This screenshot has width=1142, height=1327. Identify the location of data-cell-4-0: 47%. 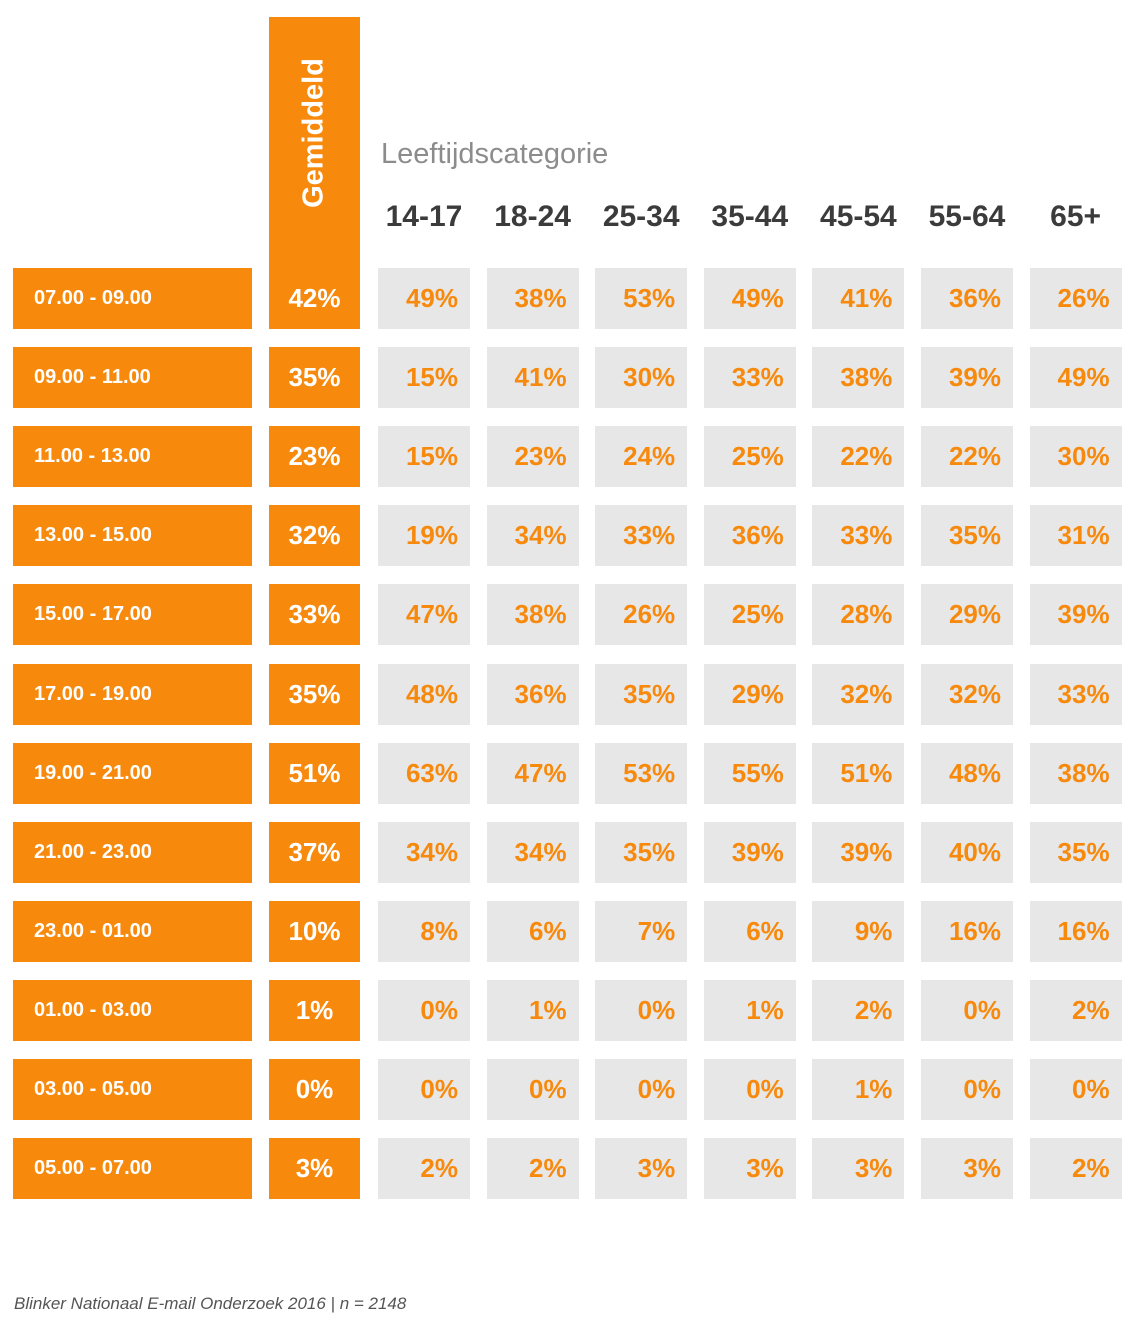
(424, 615).